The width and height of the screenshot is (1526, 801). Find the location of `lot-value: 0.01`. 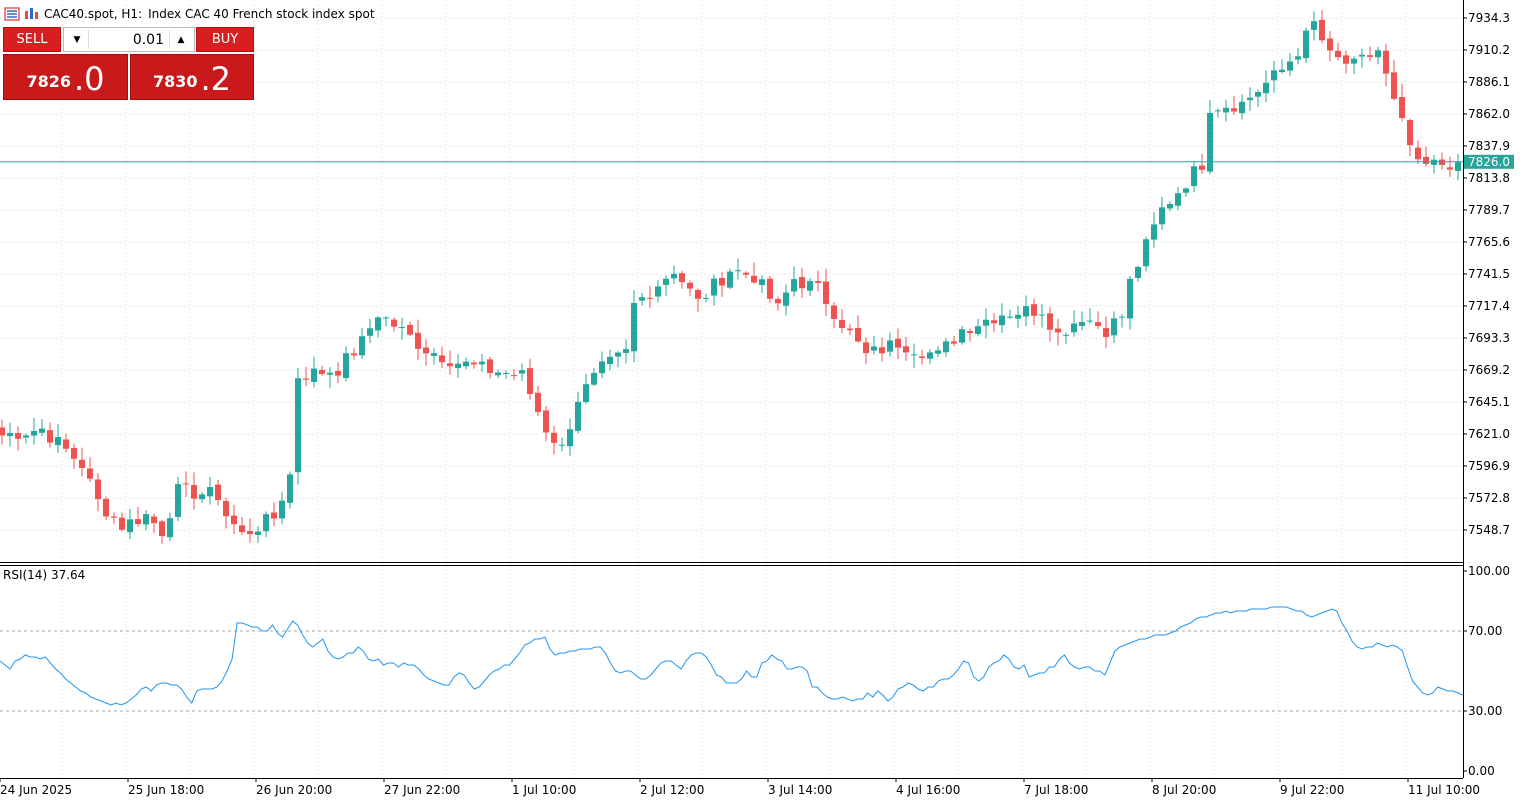

lot-value: 0.01 is located at coordinates (148, 39).